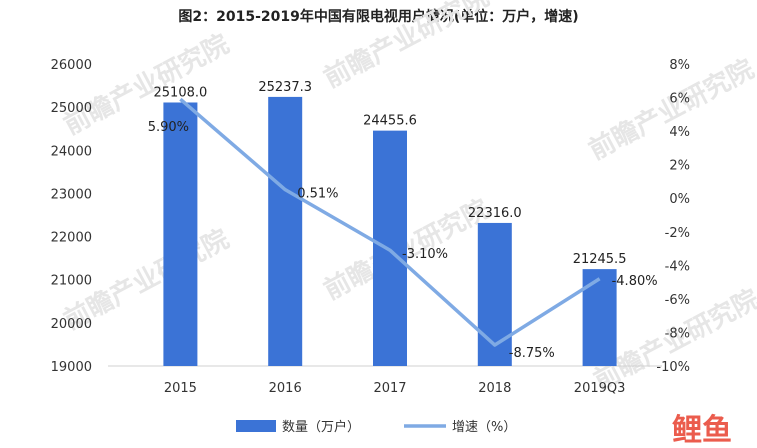 The height and width of the screenshot is (448, 757). Describe the element at coordinates (256, 426) in the screenshot. I see `legend-swatch-bar` at that location.